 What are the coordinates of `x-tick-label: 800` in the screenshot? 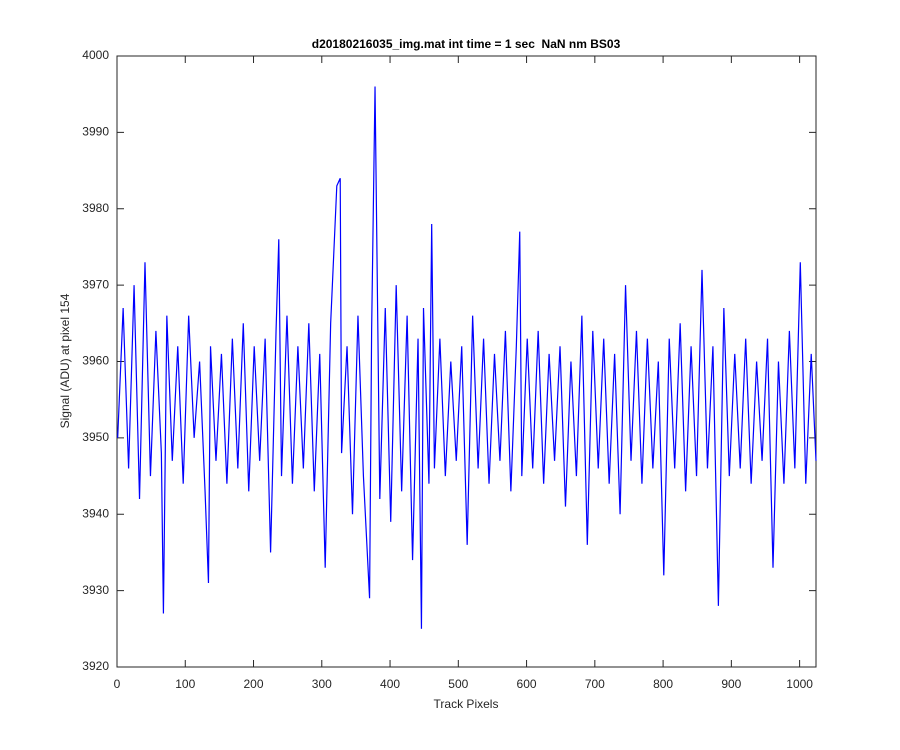 It's located at (663, 684).